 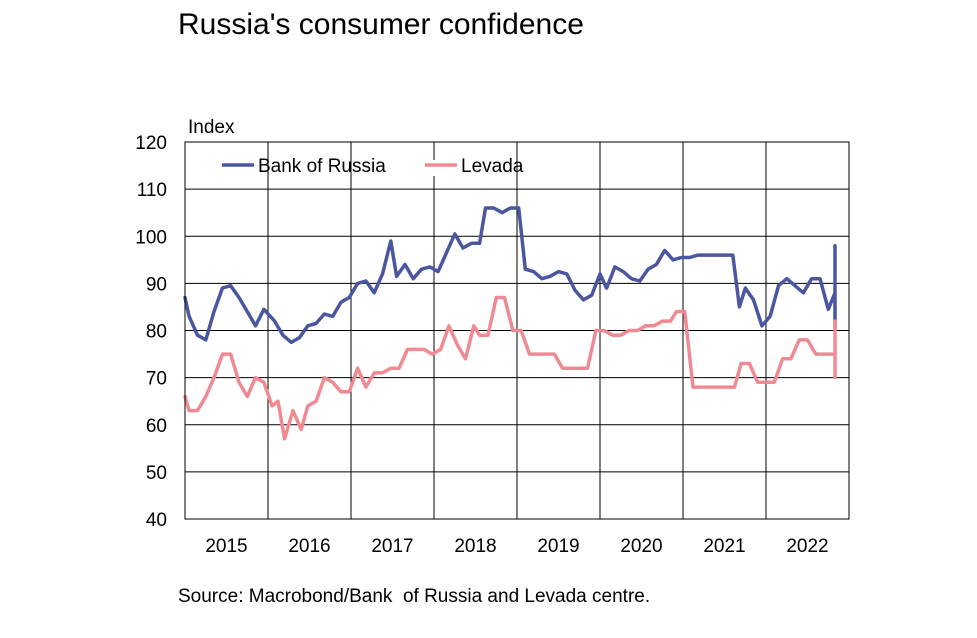 What do you see at coordinates (724, 546) in the screenshot?
I see `x-tick-label: 2021` at bounding box center [724, 546].